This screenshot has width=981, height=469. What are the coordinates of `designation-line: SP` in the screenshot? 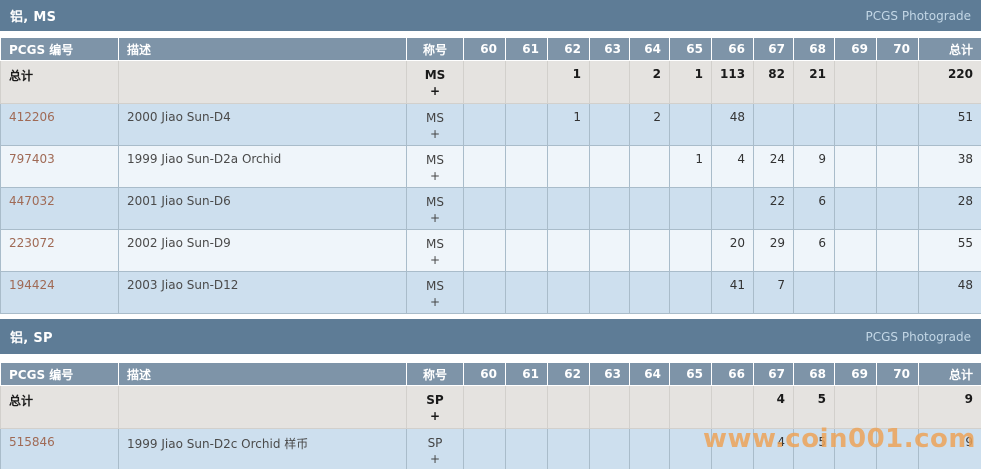 It's located at (435, 400).